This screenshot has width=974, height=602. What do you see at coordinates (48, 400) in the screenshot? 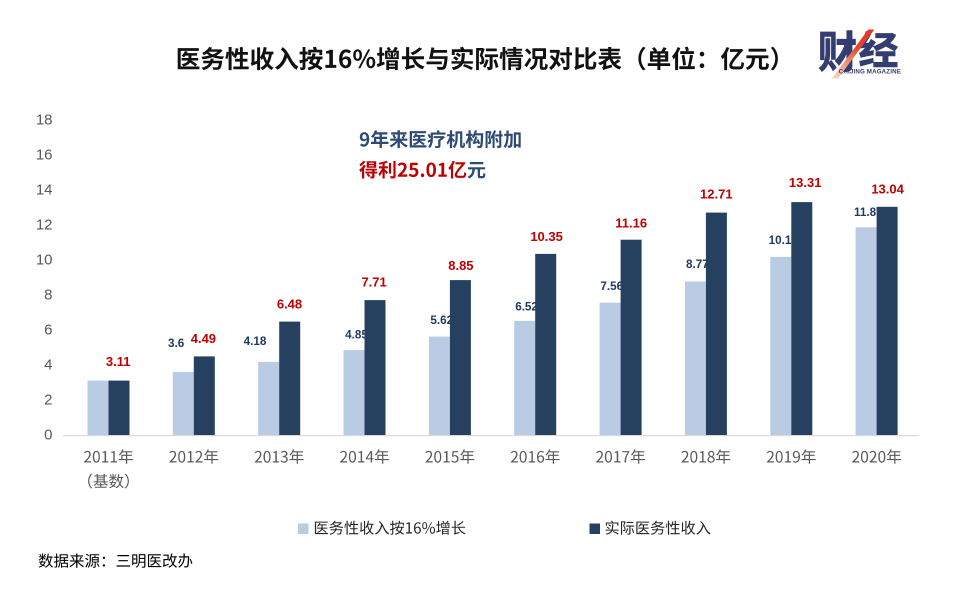
I see `svg-text: 2` at bounding box center [48, 400].